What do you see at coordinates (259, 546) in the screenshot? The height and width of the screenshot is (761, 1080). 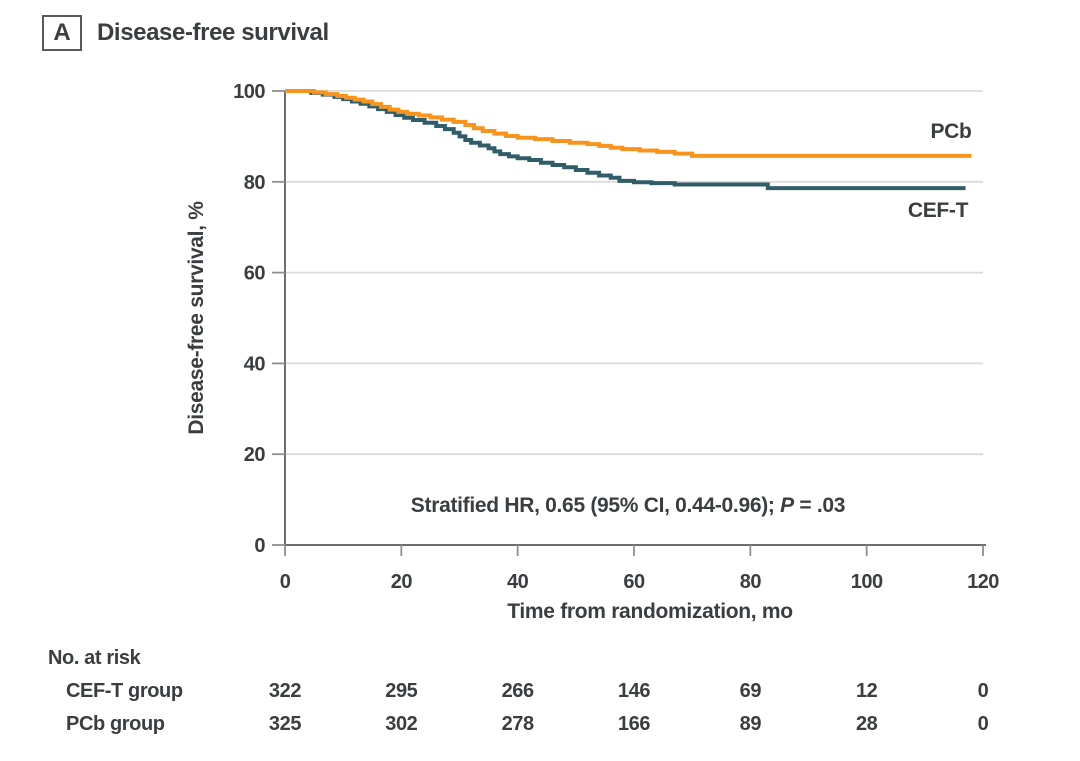 I see `y-tick-label: 0` at bounding box center [259, 546].